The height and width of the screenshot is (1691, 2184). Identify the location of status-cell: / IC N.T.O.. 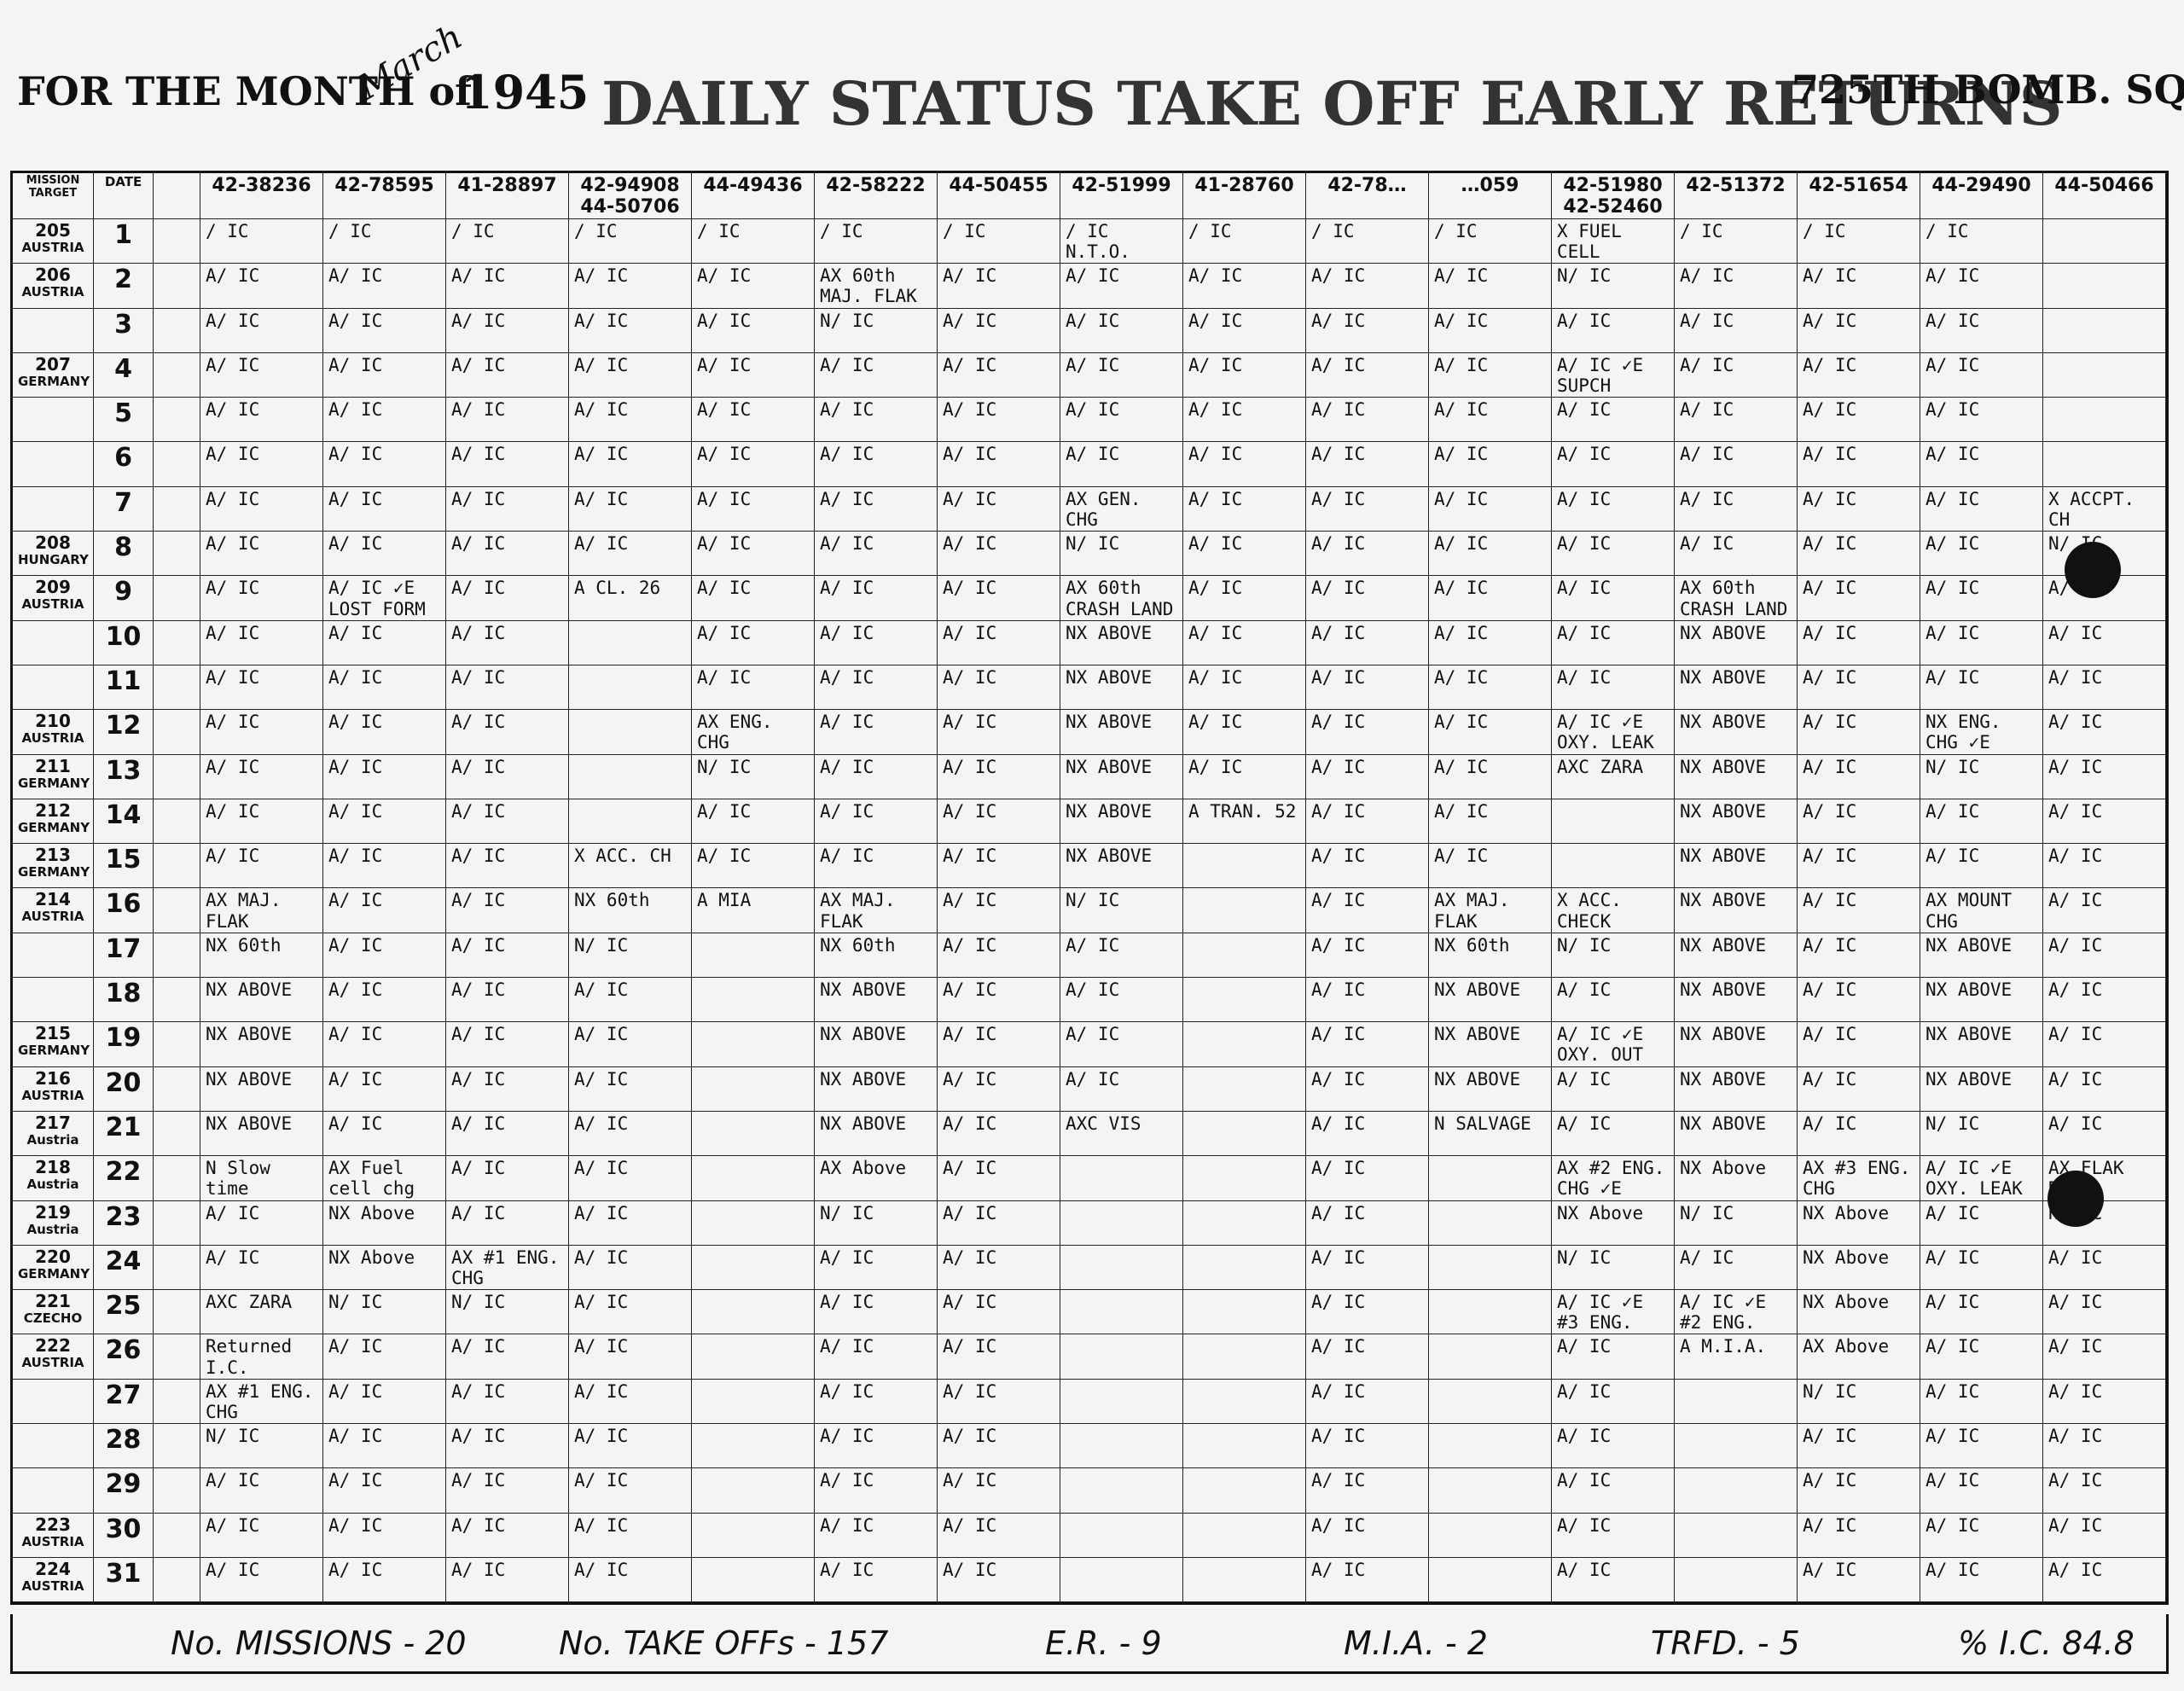
(1121, 241).